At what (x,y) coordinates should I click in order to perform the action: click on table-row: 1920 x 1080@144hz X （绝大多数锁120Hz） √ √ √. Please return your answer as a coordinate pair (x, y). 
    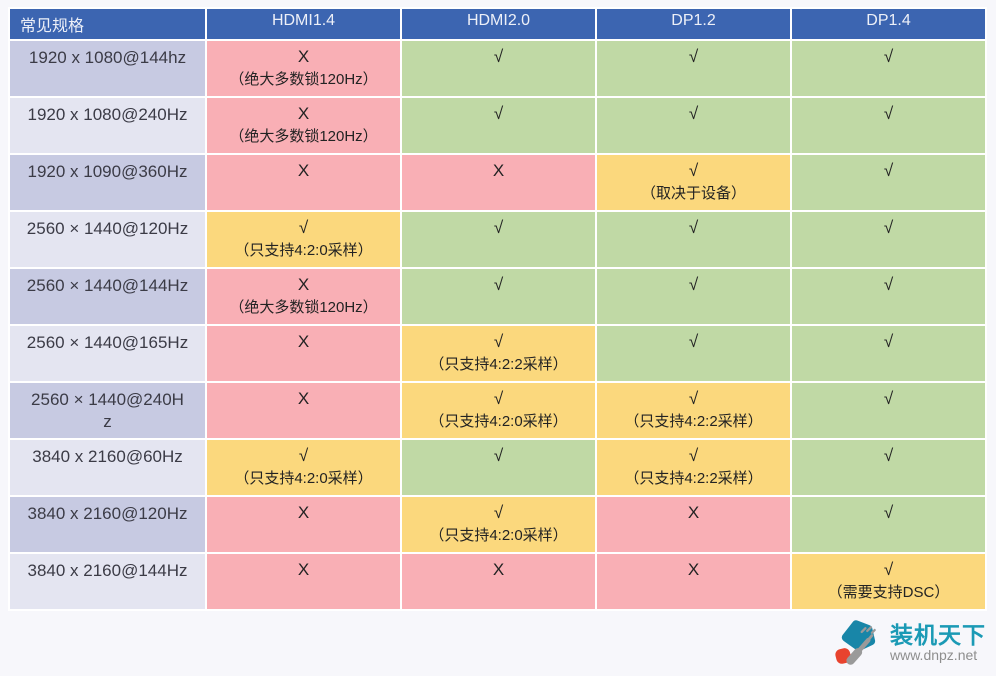
    Looking at the image, I should click on (497, 68).